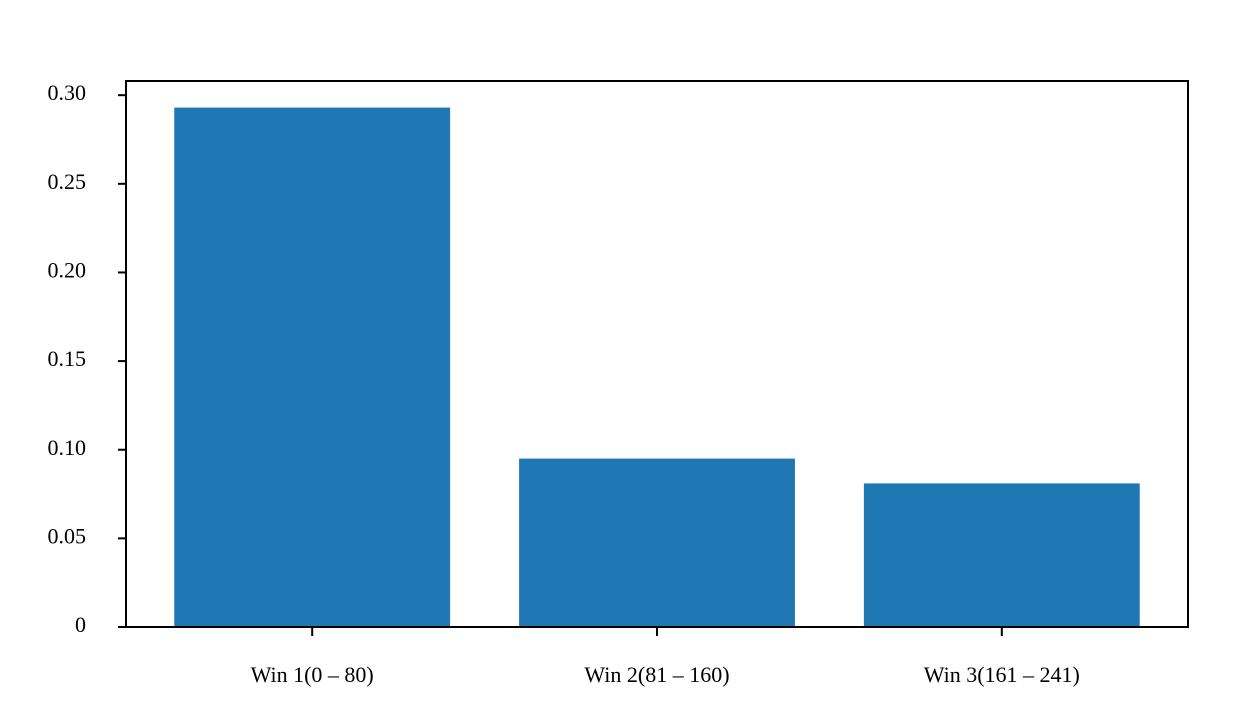  What do you see at coordinates (67, 92) in the screenshot?
I see `y-tick-label: 0.30` at bounding box center [67, 92].